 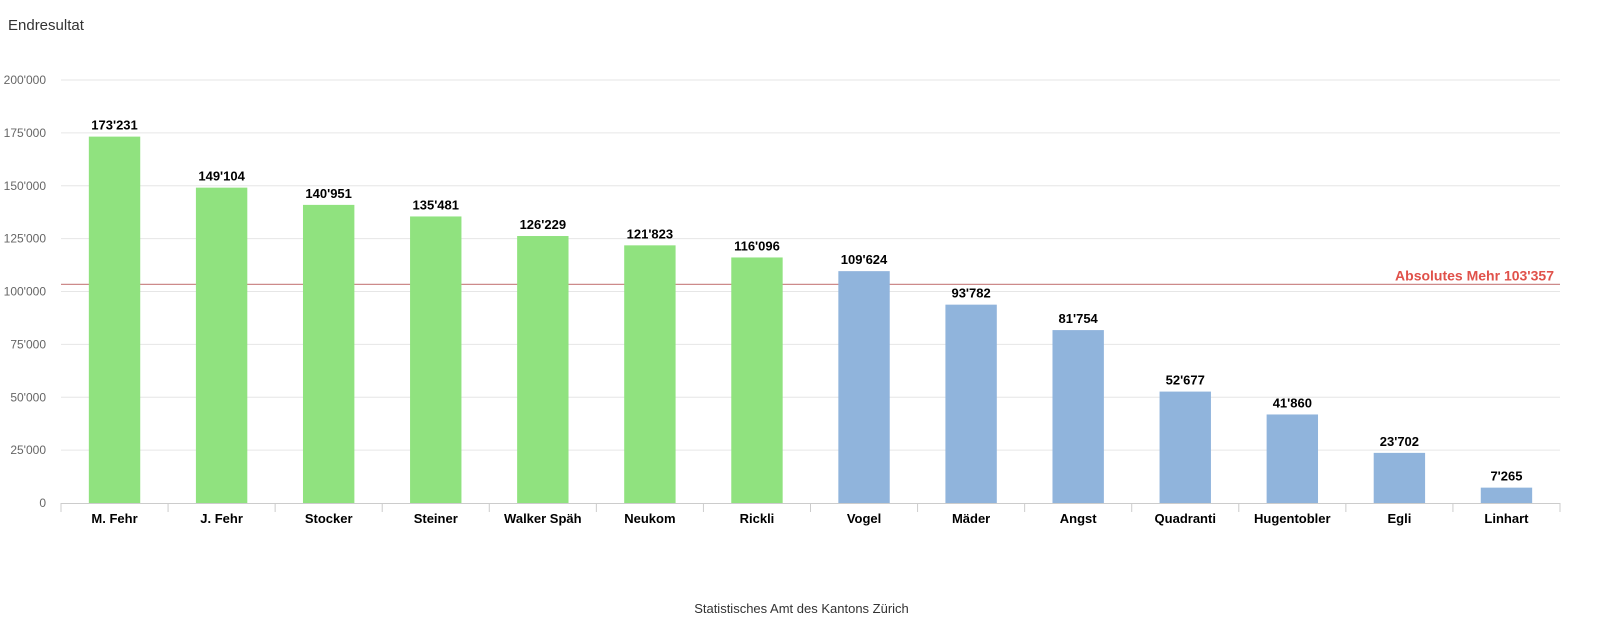 I want to click on data-label: 23'702, so click(x=1399, y=441).